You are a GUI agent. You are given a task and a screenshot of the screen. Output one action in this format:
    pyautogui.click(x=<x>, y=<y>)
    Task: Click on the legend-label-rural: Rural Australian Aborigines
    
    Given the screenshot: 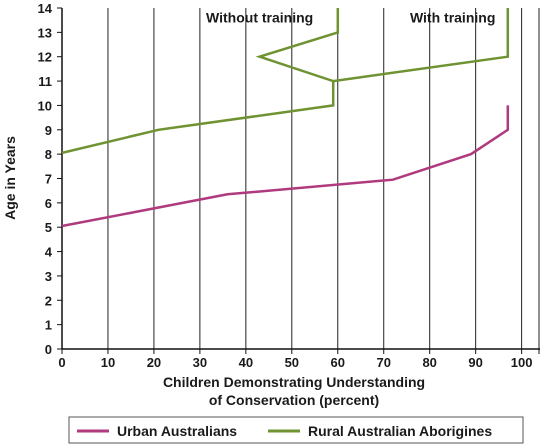 What is the action you would take?
    pyautogui.click(x=400, y=431)
    